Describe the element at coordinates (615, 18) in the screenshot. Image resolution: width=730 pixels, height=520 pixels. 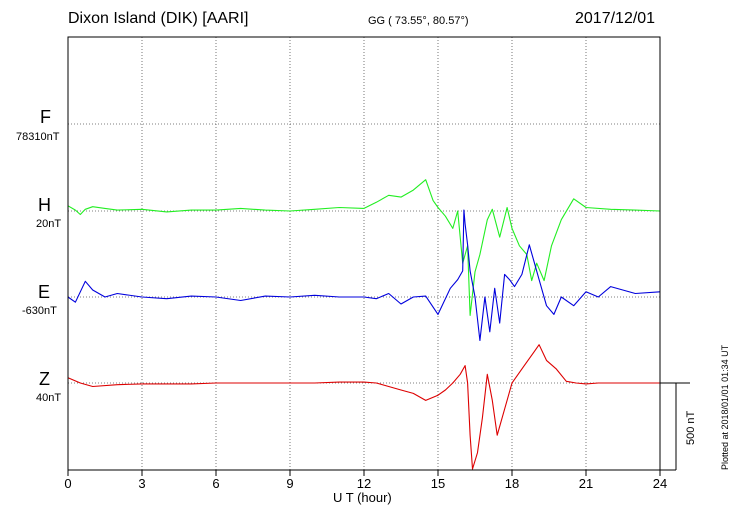
I see `chart-date: 2017/12/01` at that location.